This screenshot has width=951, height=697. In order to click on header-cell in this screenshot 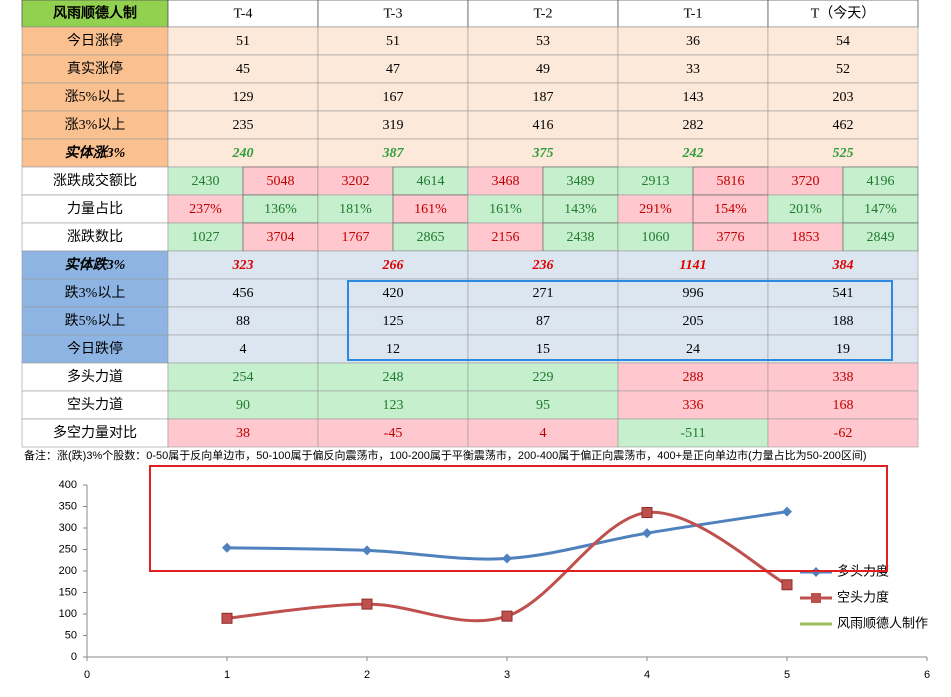, I will do `click(393, 14)`.